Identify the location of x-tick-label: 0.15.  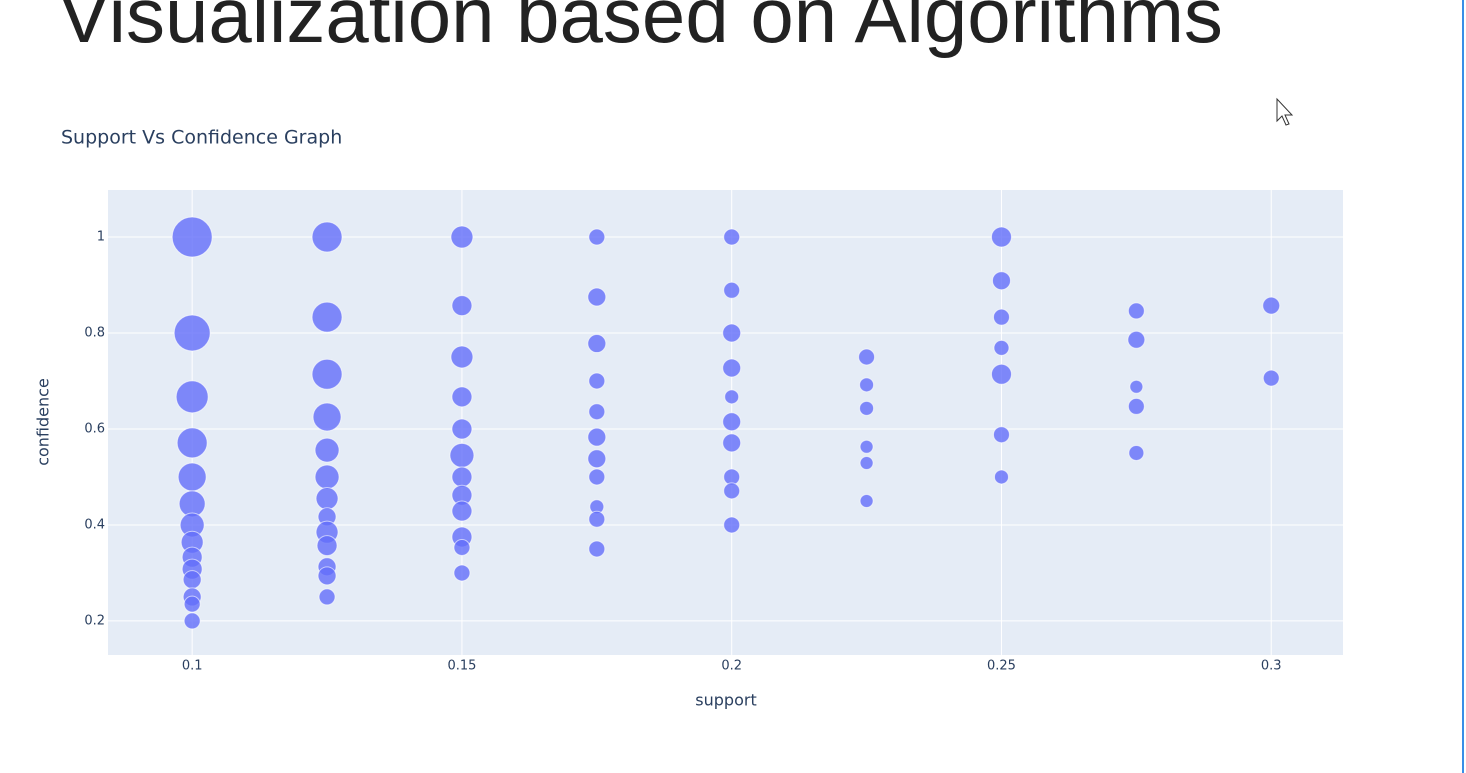
(461, 666).